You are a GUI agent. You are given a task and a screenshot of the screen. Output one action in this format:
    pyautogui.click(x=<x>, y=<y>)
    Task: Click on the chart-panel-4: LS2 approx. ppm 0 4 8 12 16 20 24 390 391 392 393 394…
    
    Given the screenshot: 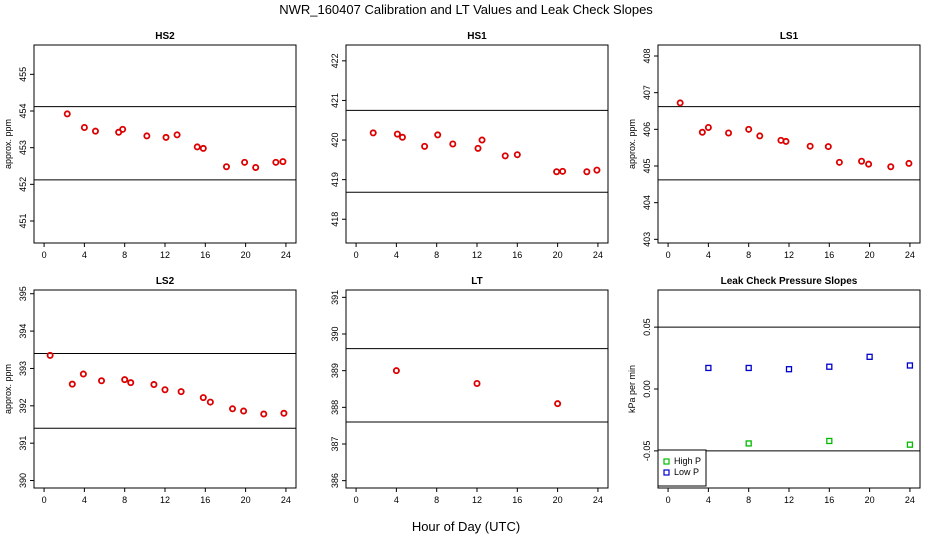 What is the action you would take?
    pyautogui.click(x=150, y=390)
    